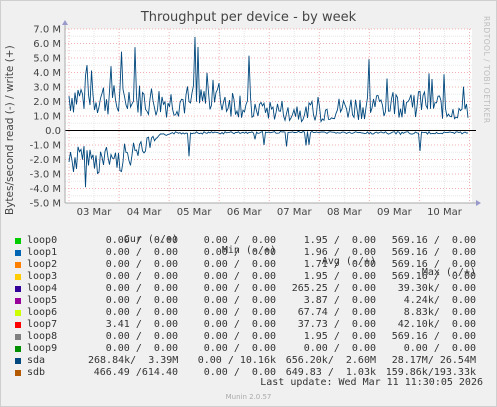 The width and height of the screenshot is (497, 407). I want to click on x-tick-label: 03 Mar, so click(95, 212).